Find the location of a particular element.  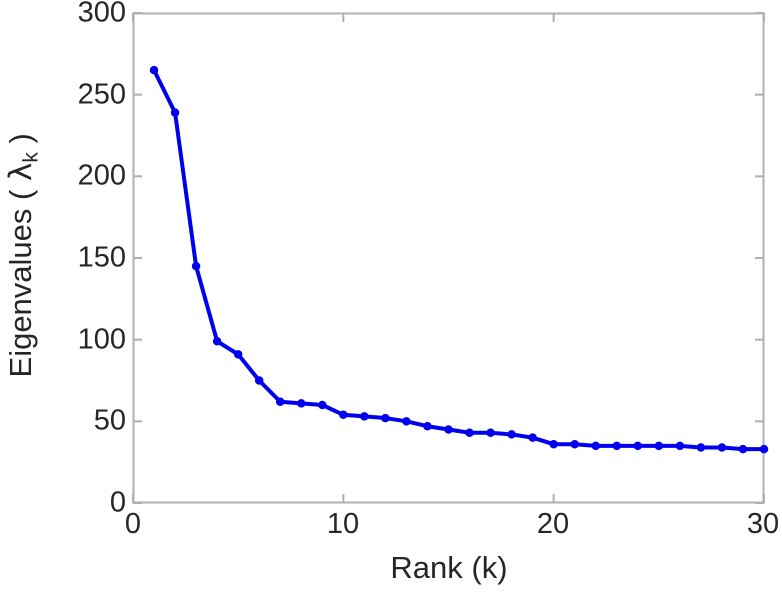

y-tick-label-300: 300 is located at coordinates (101, 14).